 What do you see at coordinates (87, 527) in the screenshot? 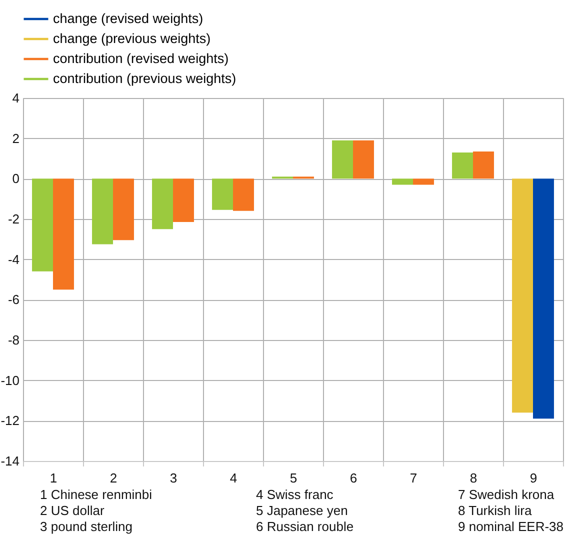
I see `text: 3 pound sterling` at bounding box center [87, 527].